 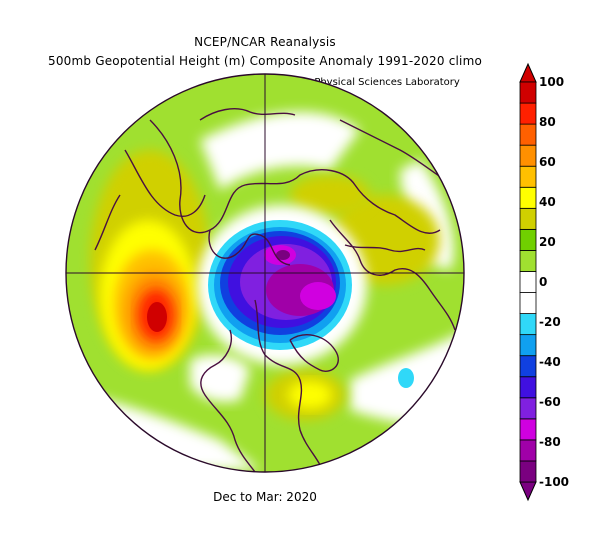 What do you see at coordinates (551, 82) in the screenshot?
I see `colorbar-tick-label: 100` at bounding box center [551, 82].